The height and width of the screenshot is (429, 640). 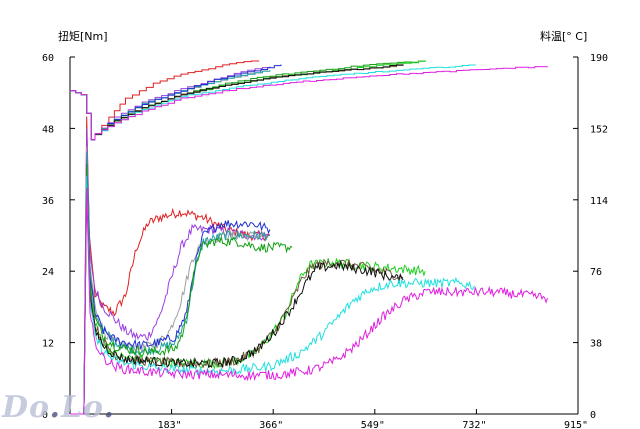 I want to click on left-axis-ticks: 0 12 24 36 48 60, so click(x=58, y=237).